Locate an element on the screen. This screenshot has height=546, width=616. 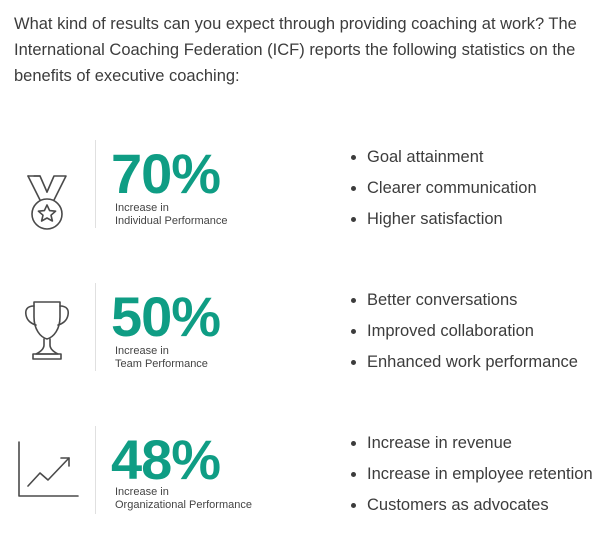
stat-label-line2: Team Performance is located at coordinates (161, 364).